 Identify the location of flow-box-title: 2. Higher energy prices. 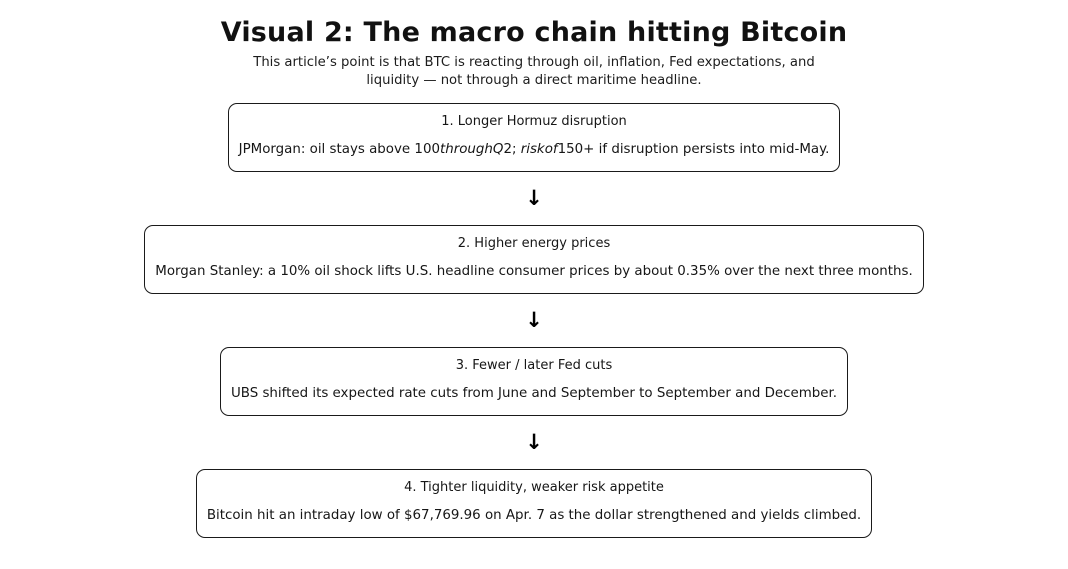
(534, 244).